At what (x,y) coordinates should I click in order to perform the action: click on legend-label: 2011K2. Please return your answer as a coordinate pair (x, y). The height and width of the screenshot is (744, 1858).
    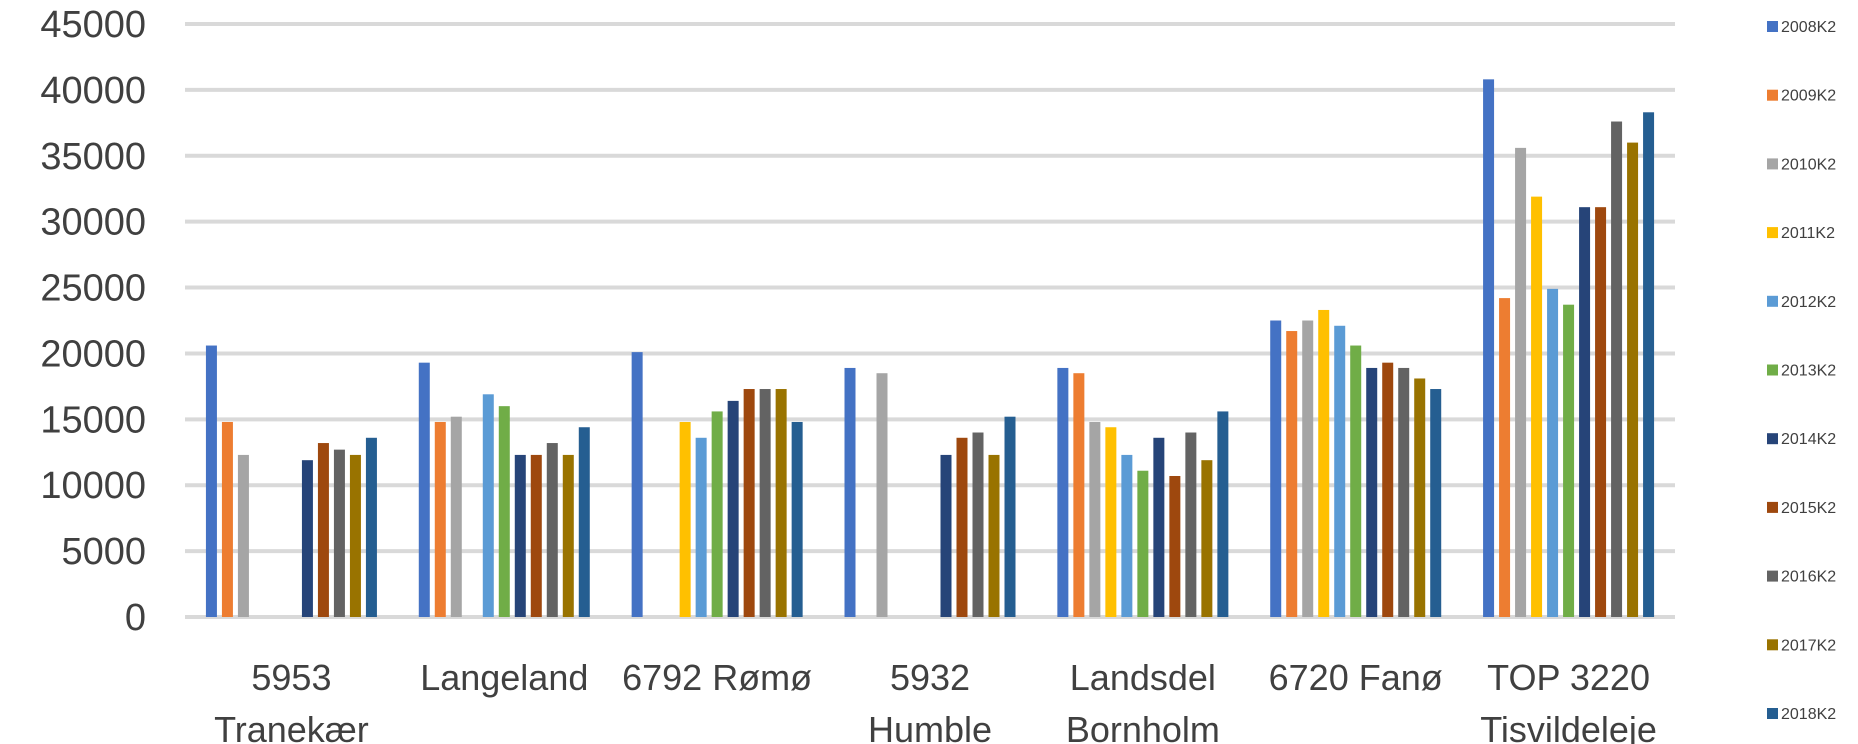
    Looking at the image, I should click on (1808, 233).